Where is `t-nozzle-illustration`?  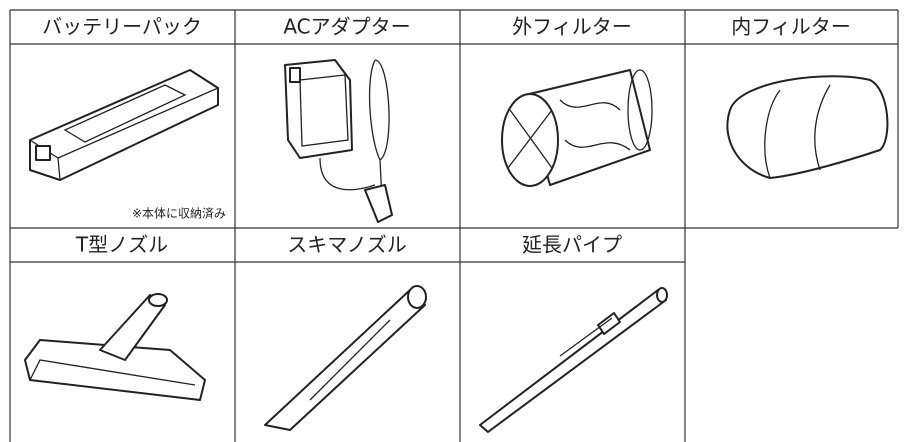
t-nozzle-illustration is located at coordinates (115, 347).